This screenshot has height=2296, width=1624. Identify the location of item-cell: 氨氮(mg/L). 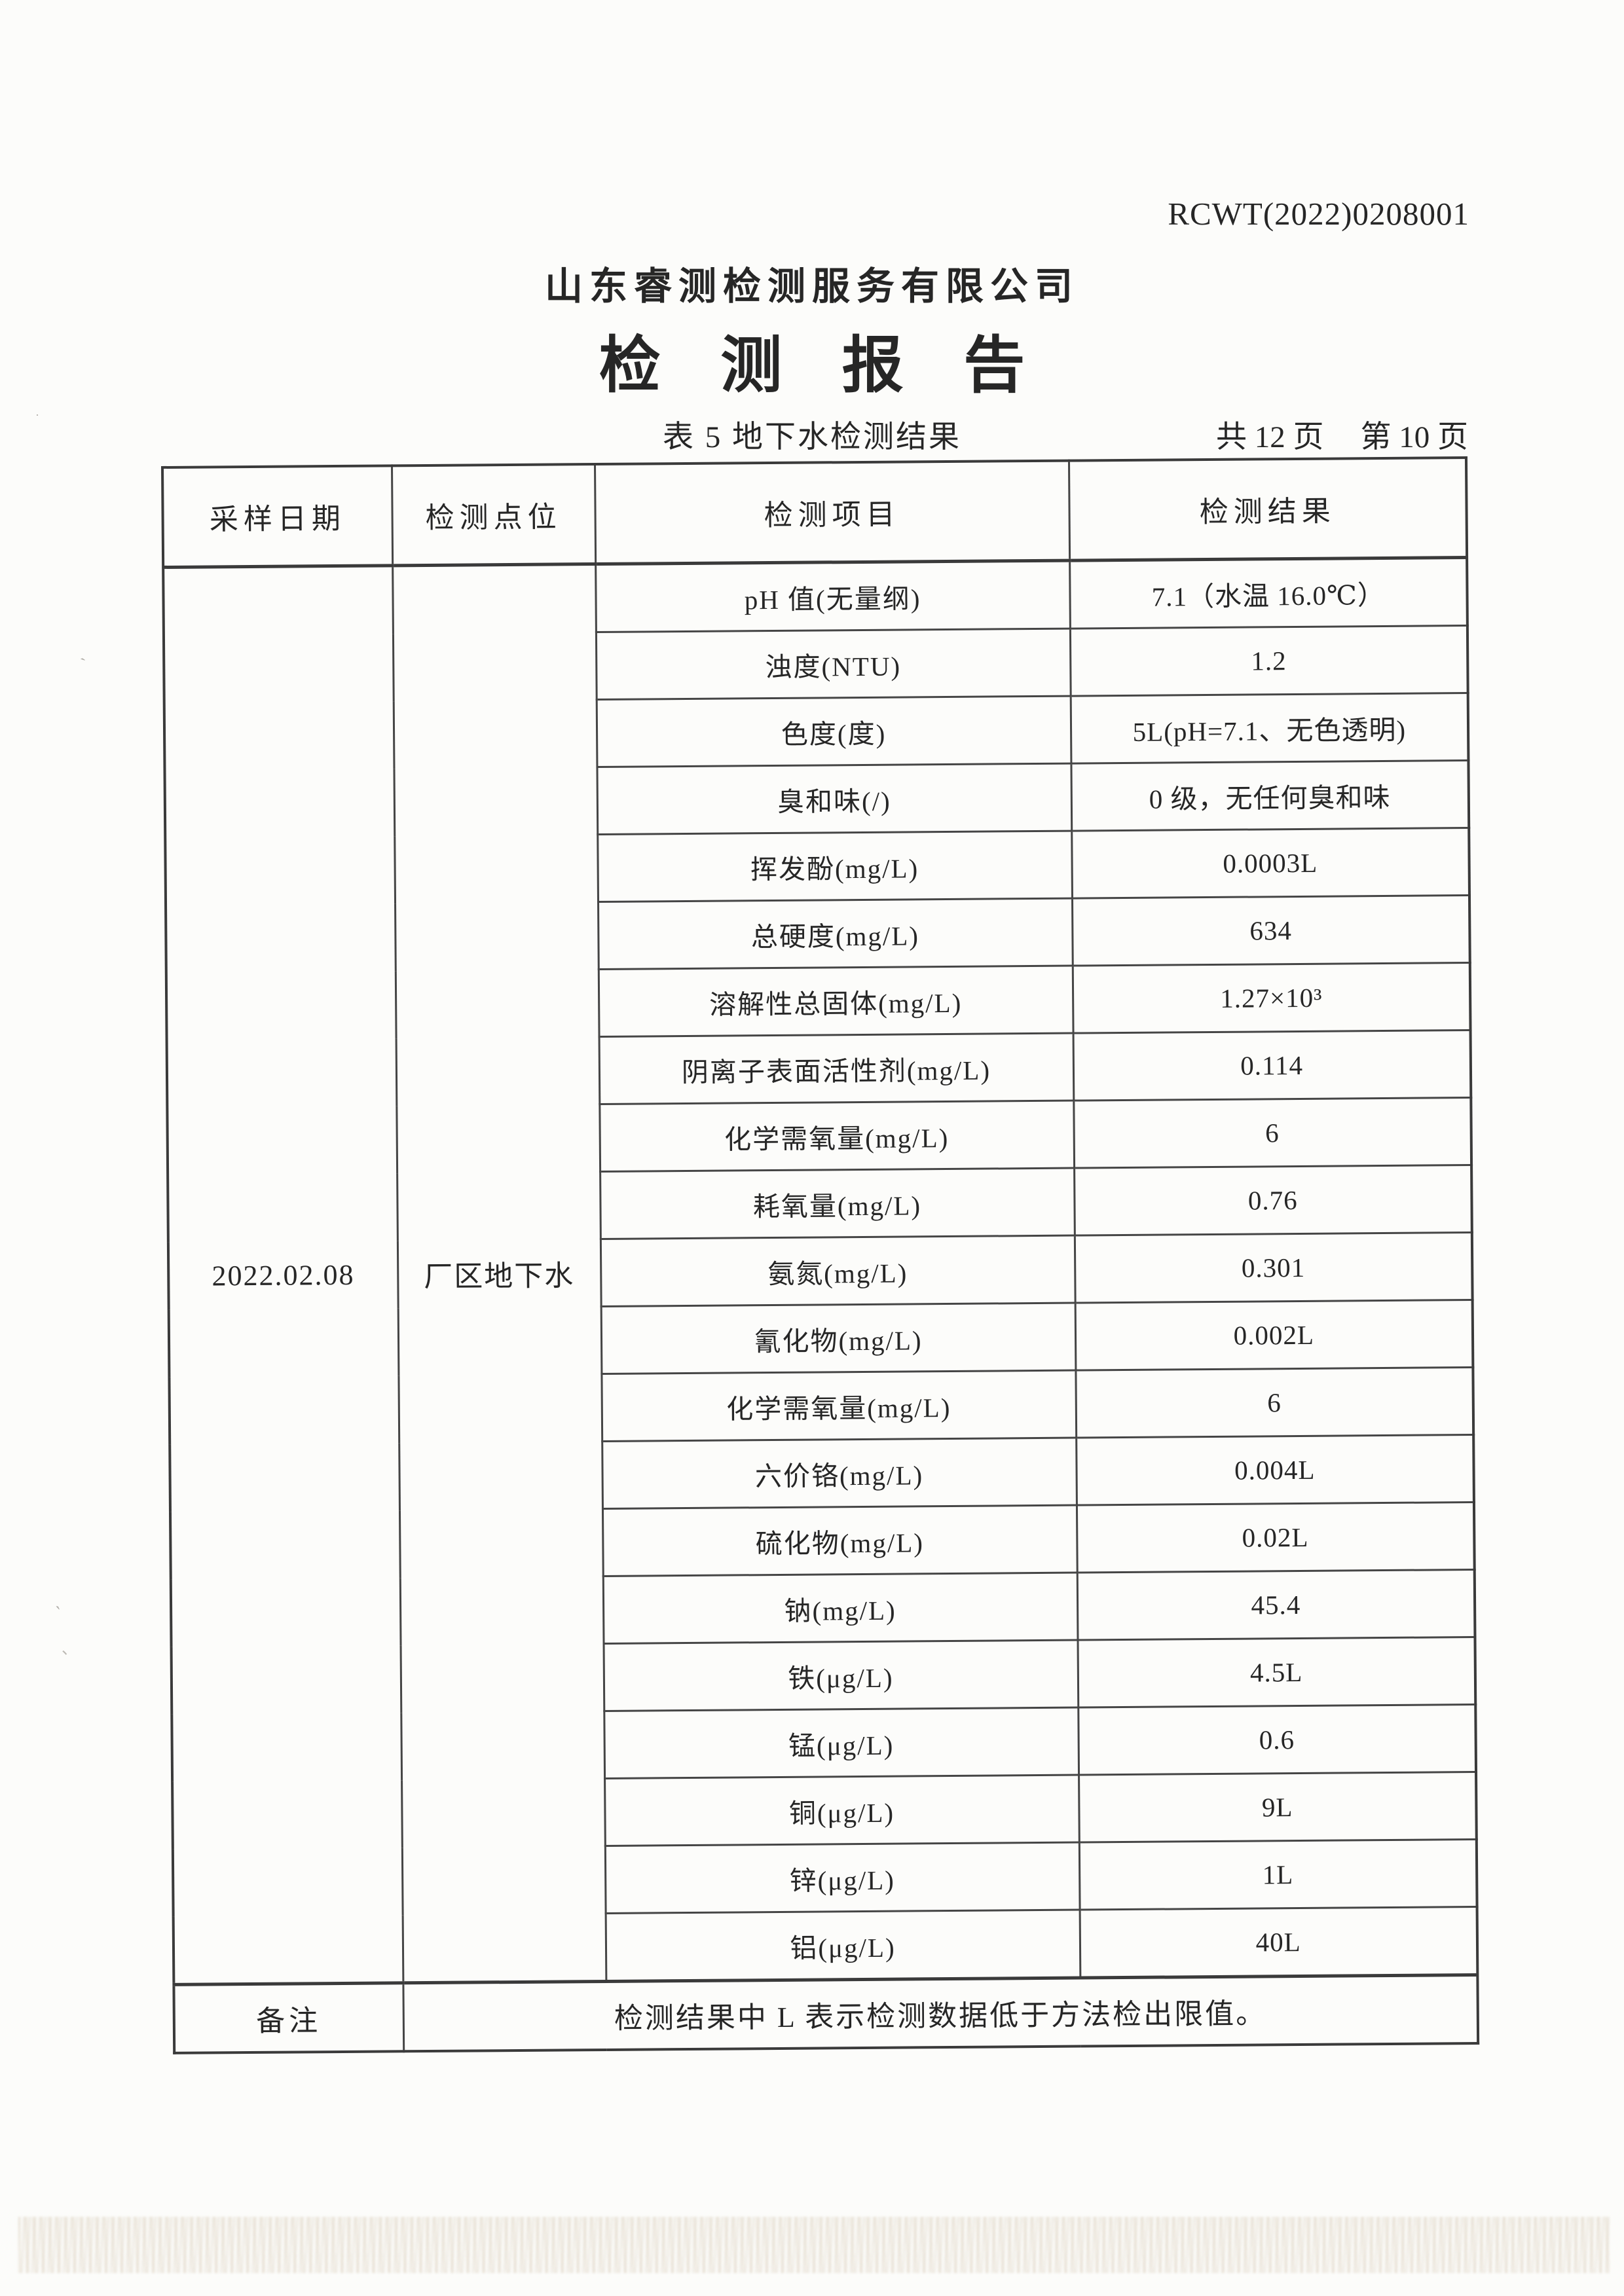
(837, 1271).